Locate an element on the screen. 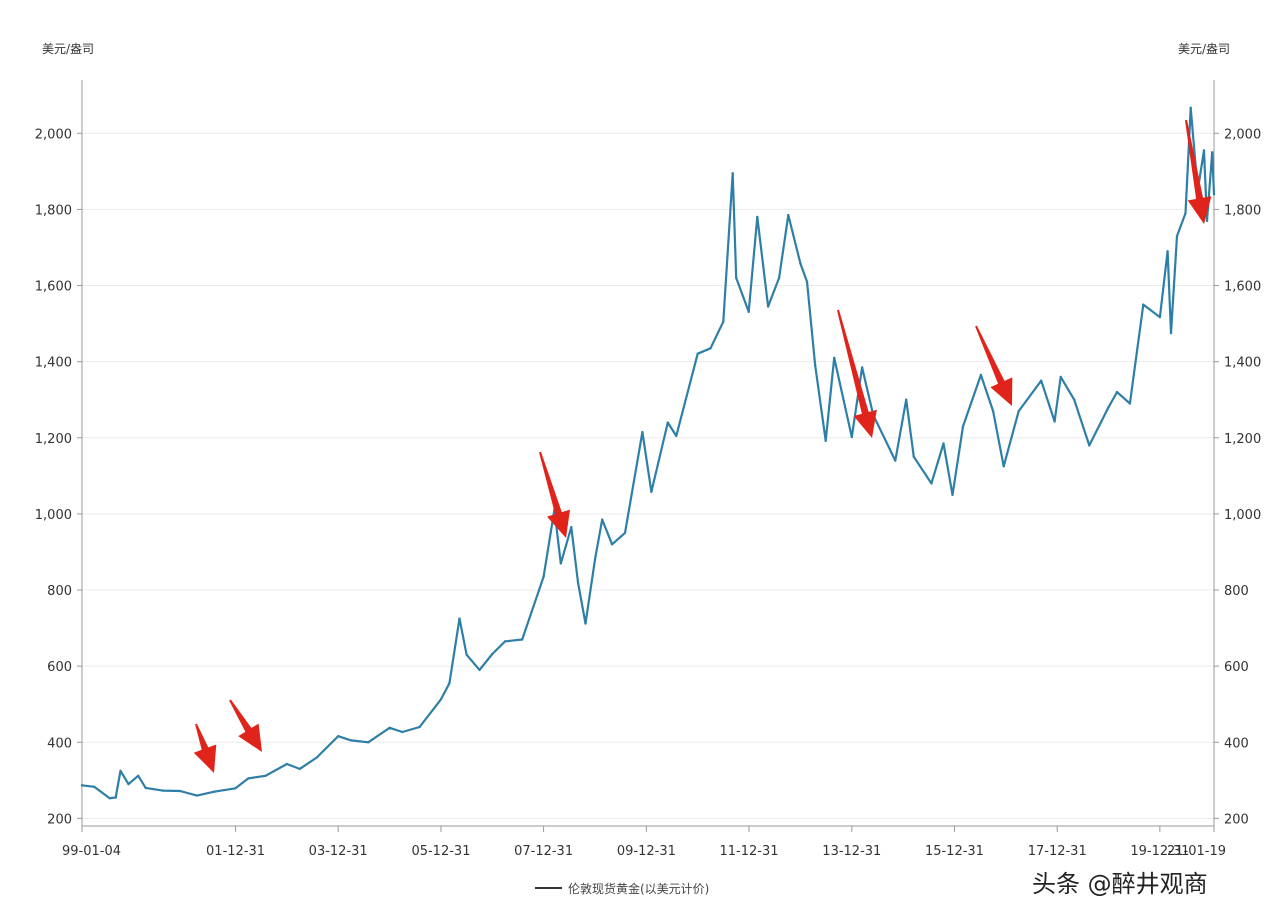 This screenshot has width=1280, height=915. y-tick-label-left: 1,400 is located at coordinates (53, 363).